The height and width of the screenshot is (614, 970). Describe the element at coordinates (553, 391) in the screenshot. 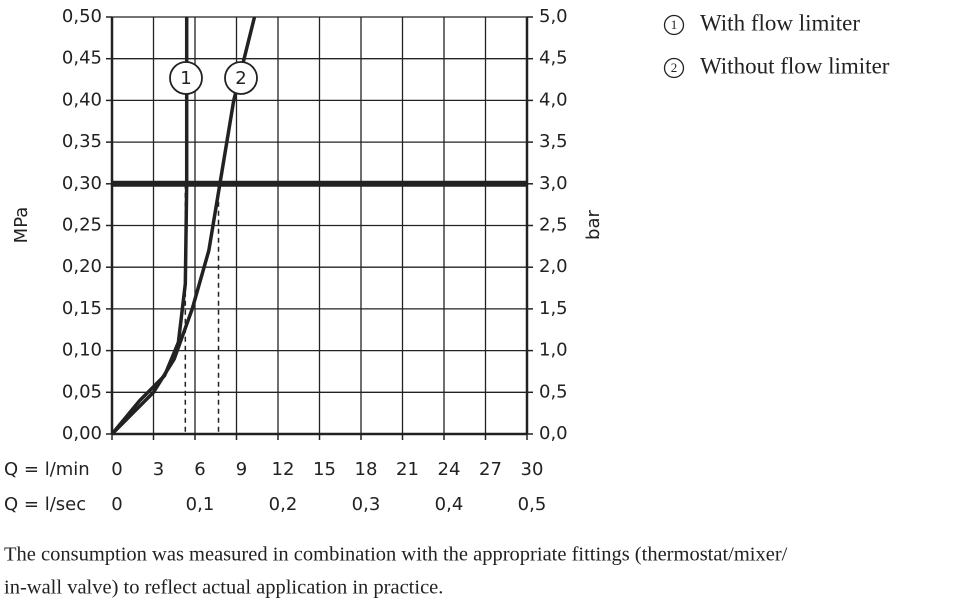

I see `y2-tick-label: 0,5` at that location.